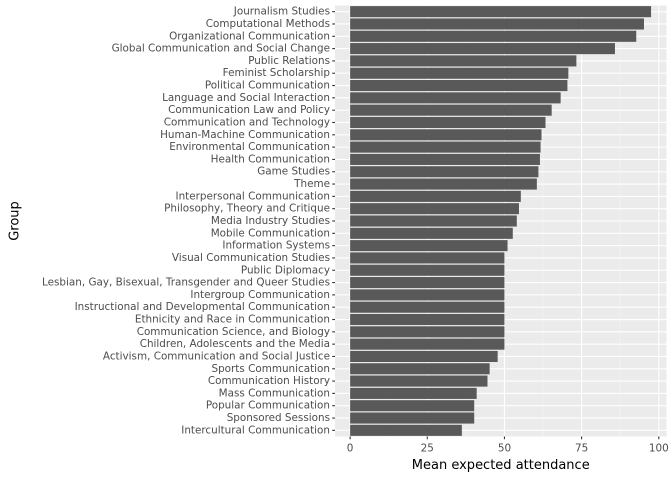 This screenshot has height=485, width=672. I want to click on y-tick-label: Political Communication, so click(267, 86).